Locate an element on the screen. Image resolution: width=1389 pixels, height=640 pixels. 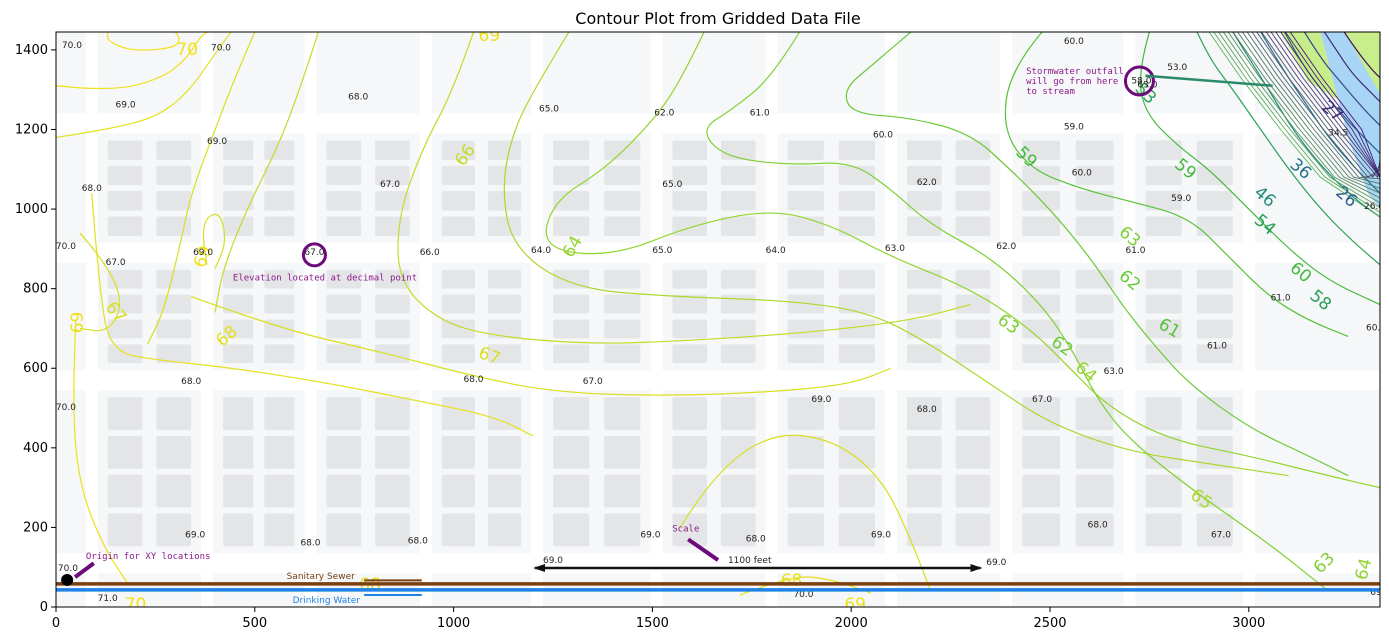
contour-label: 68 is located at coordinates (792, 581).